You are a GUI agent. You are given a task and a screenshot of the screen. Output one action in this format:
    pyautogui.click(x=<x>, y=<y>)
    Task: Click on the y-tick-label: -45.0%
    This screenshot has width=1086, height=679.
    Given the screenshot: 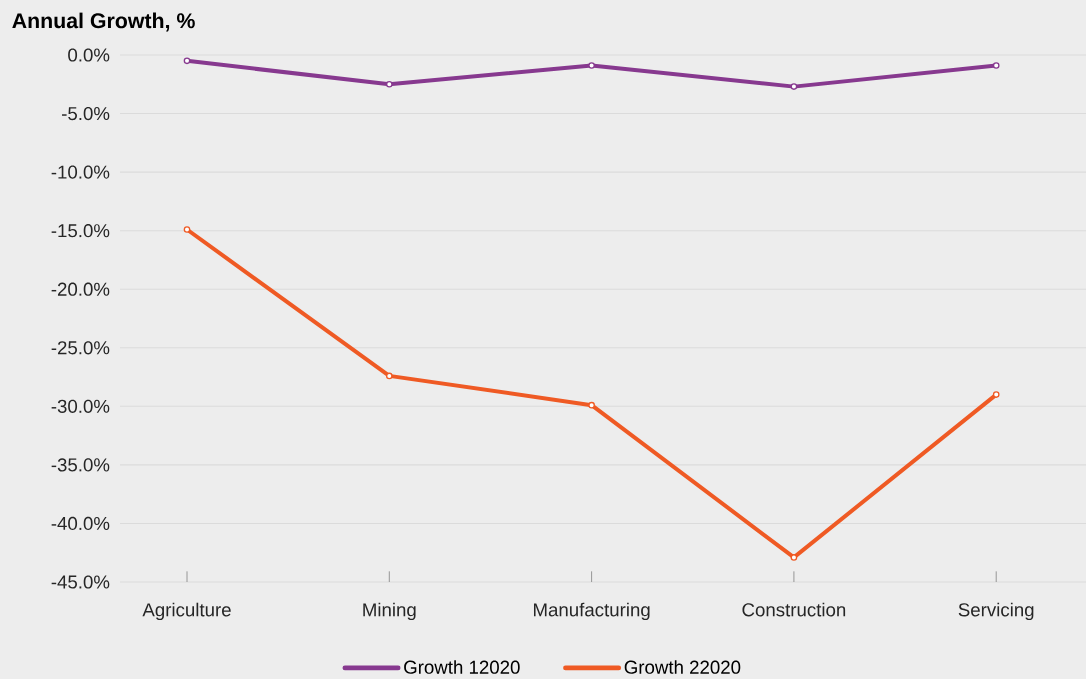 What is the action you would take?
    pyautogui.click(x=80, y=582)
    